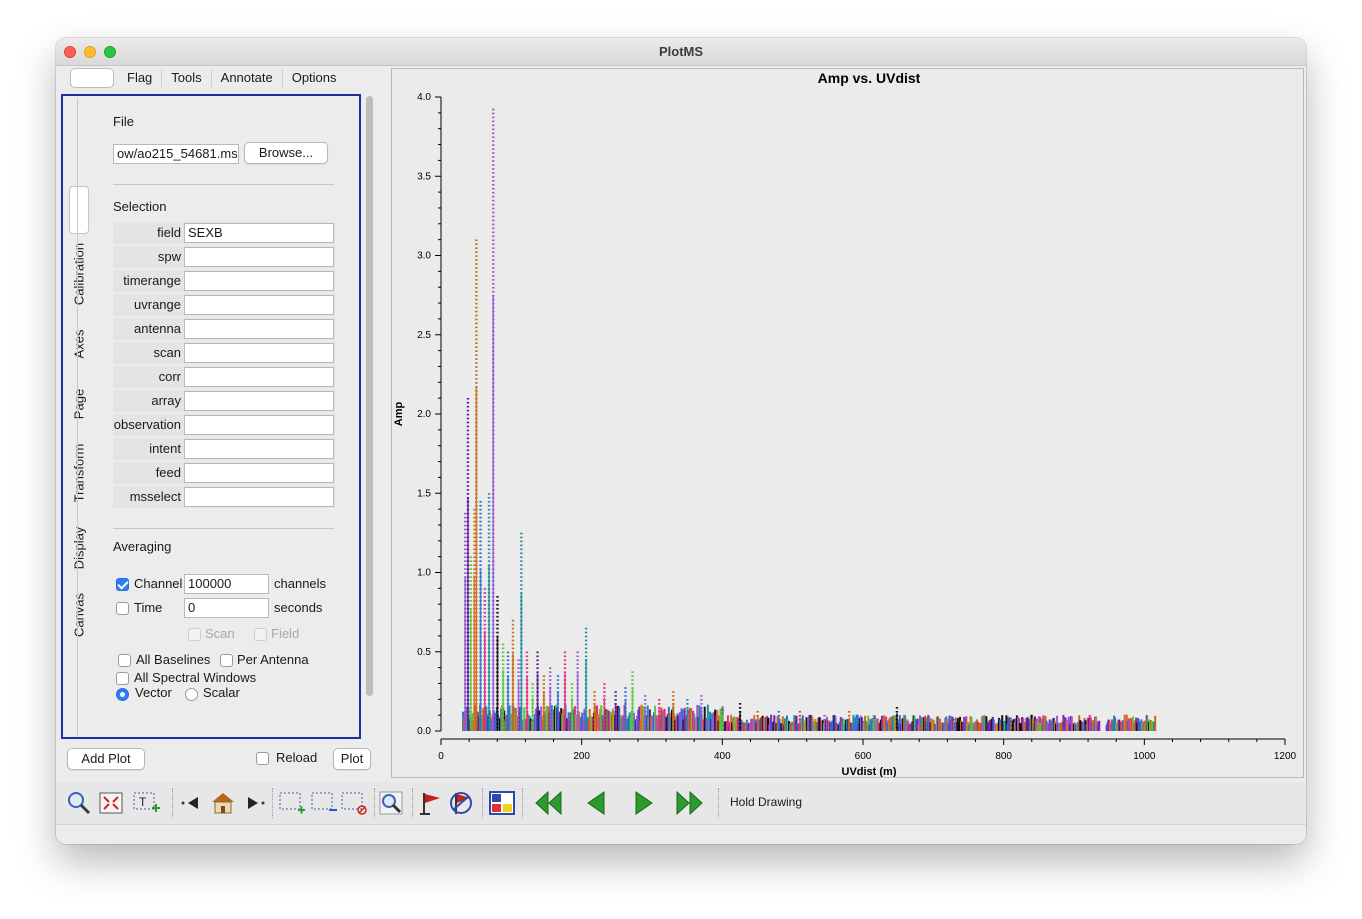 The image size is (1362, 919). What do you see at coordinates (869, 78) in the screenshot?
I see `chart-title: Amp vs. UVdist` at bounding box center [869, 78].